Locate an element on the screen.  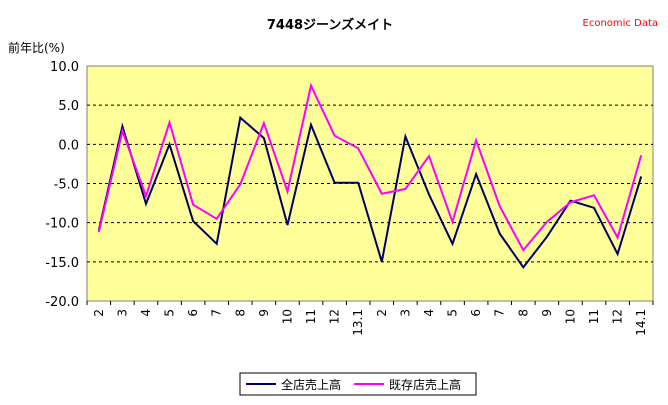
source-label: Economic Data is located at coordinates (620, 23).